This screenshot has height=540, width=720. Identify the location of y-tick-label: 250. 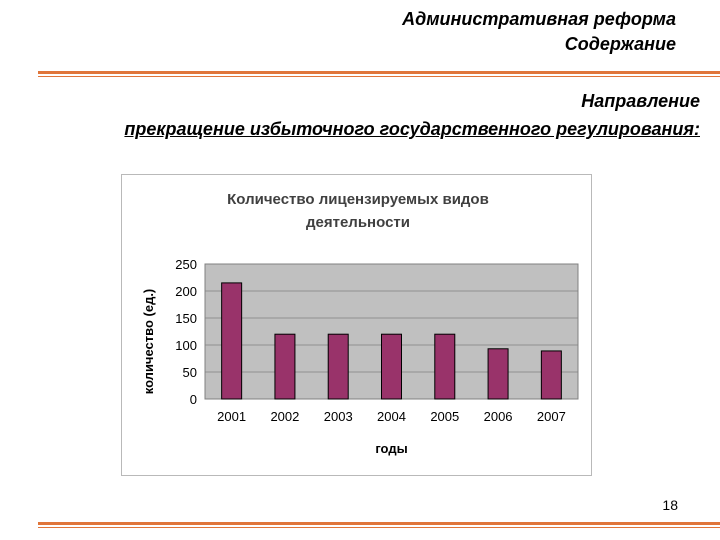
(186, 264).